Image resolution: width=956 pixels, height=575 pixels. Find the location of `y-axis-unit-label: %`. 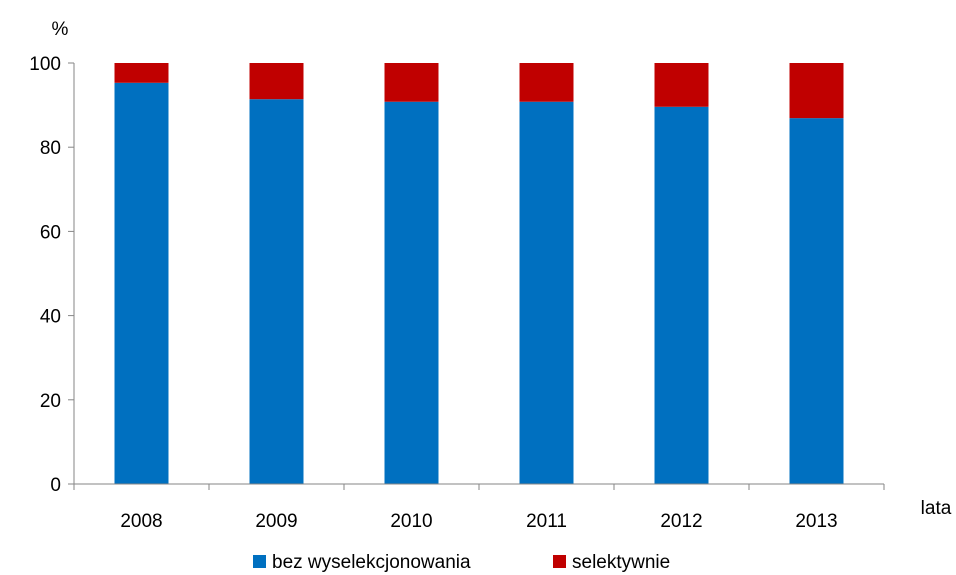

y-axis-unit-label: % is located at coordinates (60, 29).